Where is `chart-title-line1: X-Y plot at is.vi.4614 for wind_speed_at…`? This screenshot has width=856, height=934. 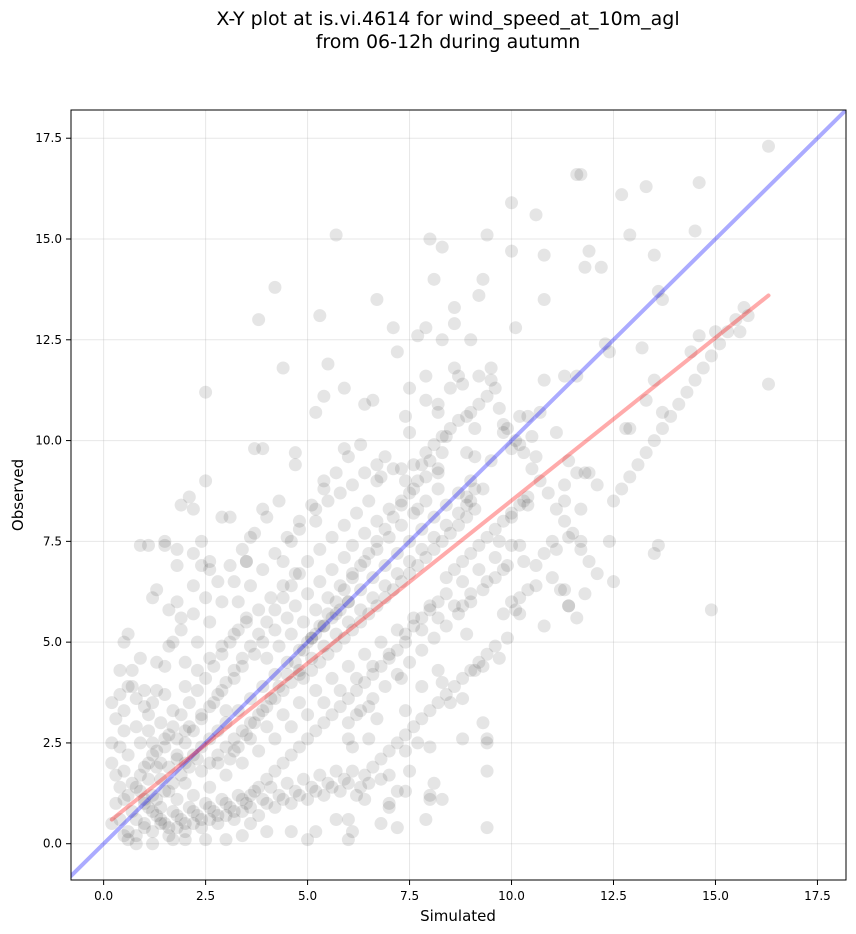
chart-title-line1: X-Y plot at is.vi.4614 for wind_speed_at… is located at coordinates (448, 19).